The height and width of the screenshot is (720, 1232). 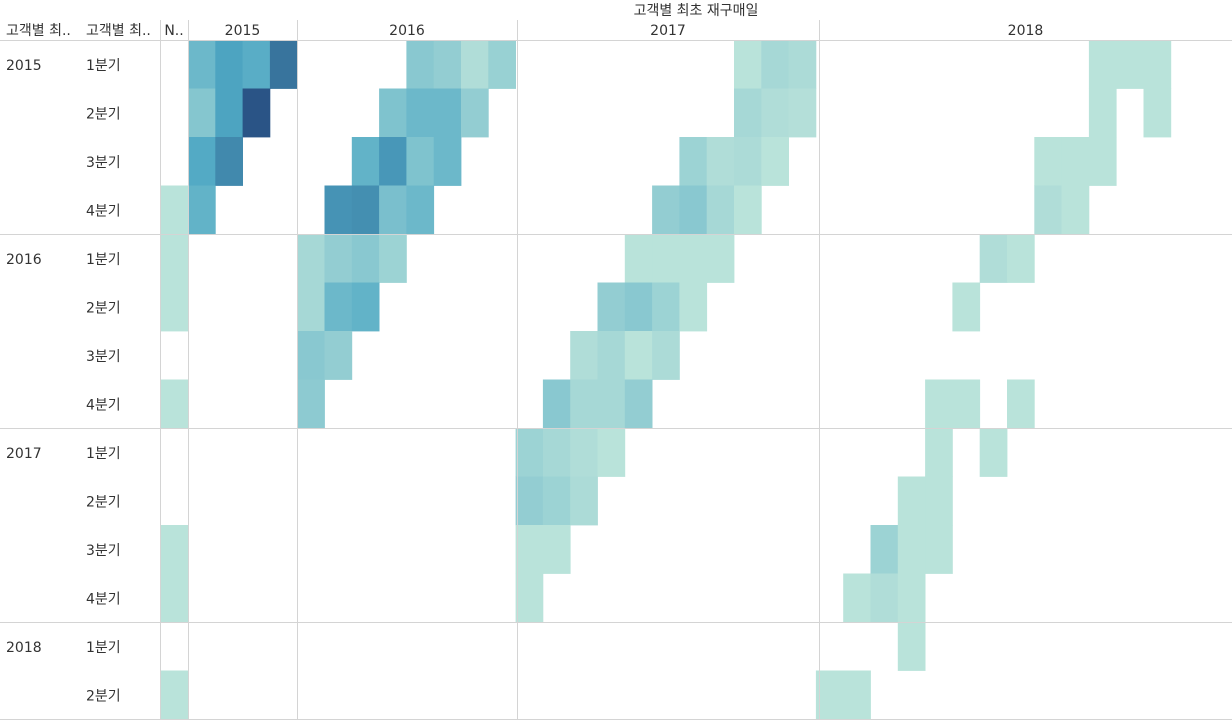 I want to click on column-header-null: N.., so click(x=173, y=31).